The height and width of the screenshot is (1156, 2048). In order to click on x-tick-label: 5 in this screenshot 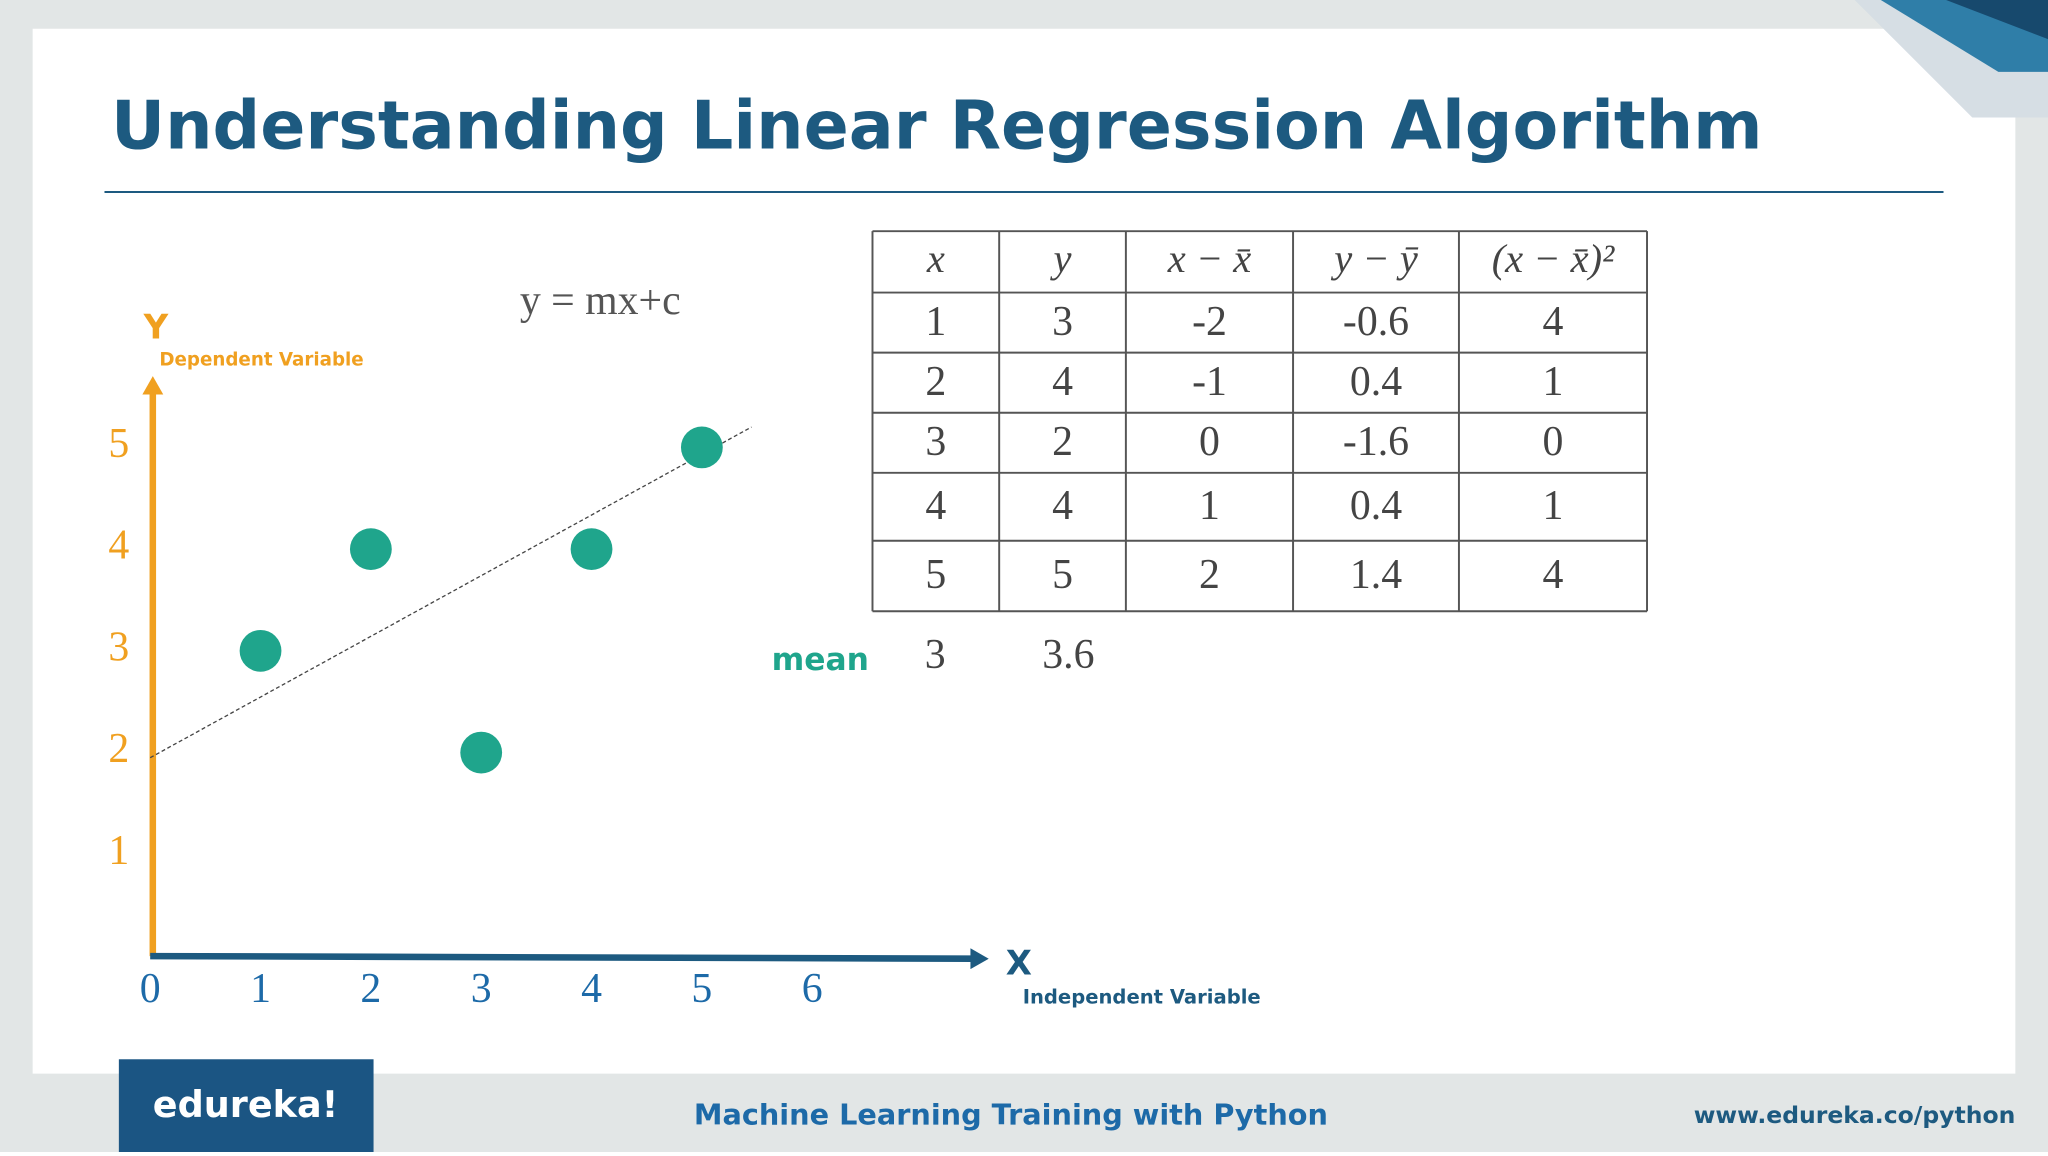, I will do `click(701, 989)`.